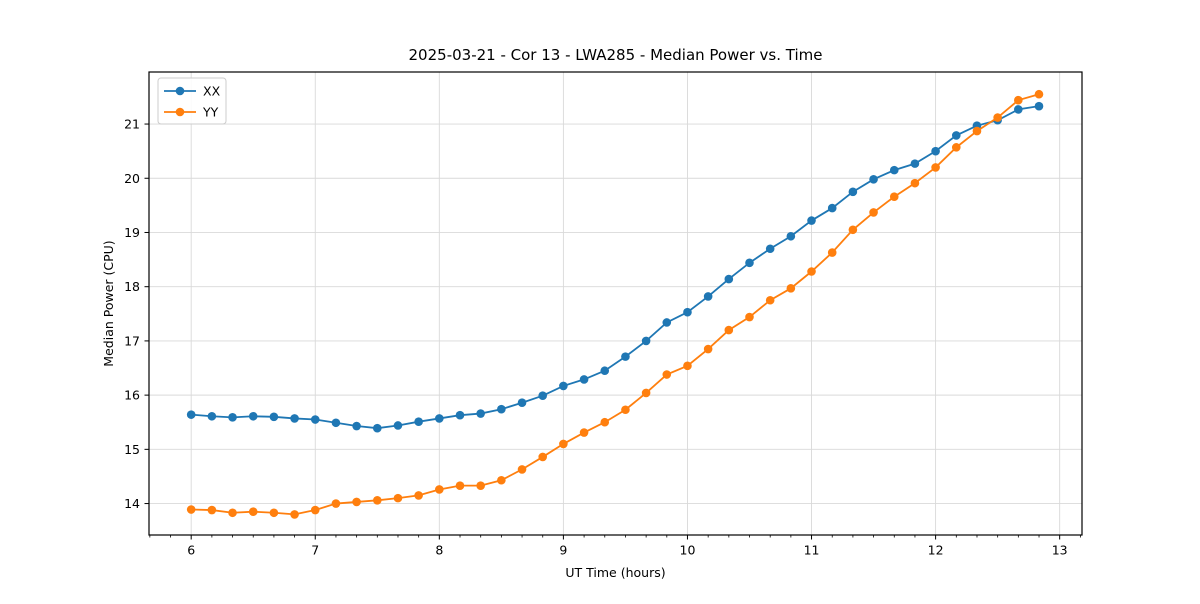  Describe the element at coordinates (212, 91) in the screenshot. I see `legend-label-xx: XX` at that location.